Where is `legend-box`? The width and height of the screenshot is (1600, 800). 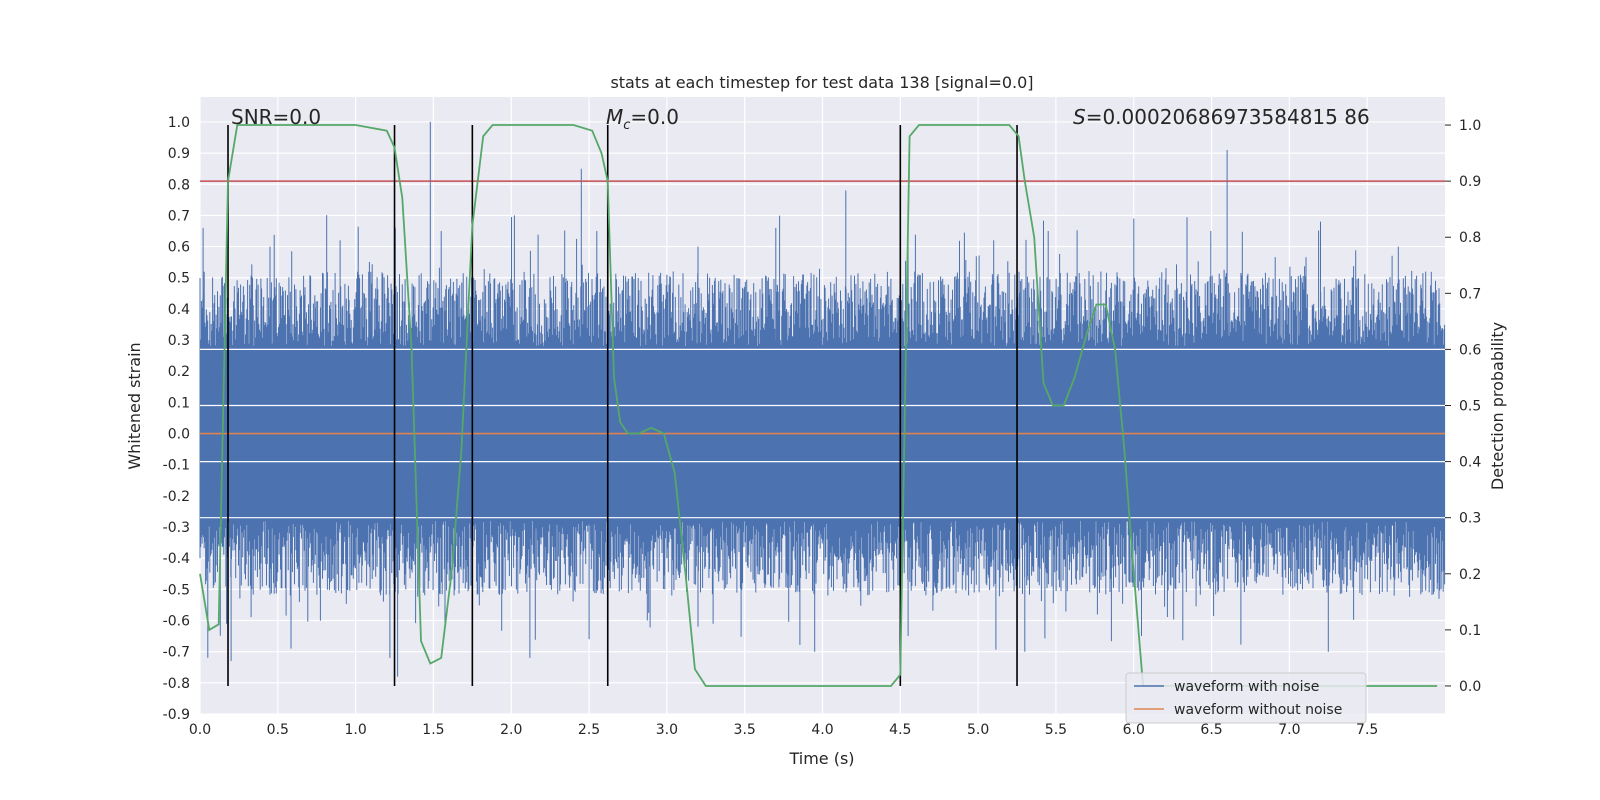 legend-box is located at coordinates (1246, 698).